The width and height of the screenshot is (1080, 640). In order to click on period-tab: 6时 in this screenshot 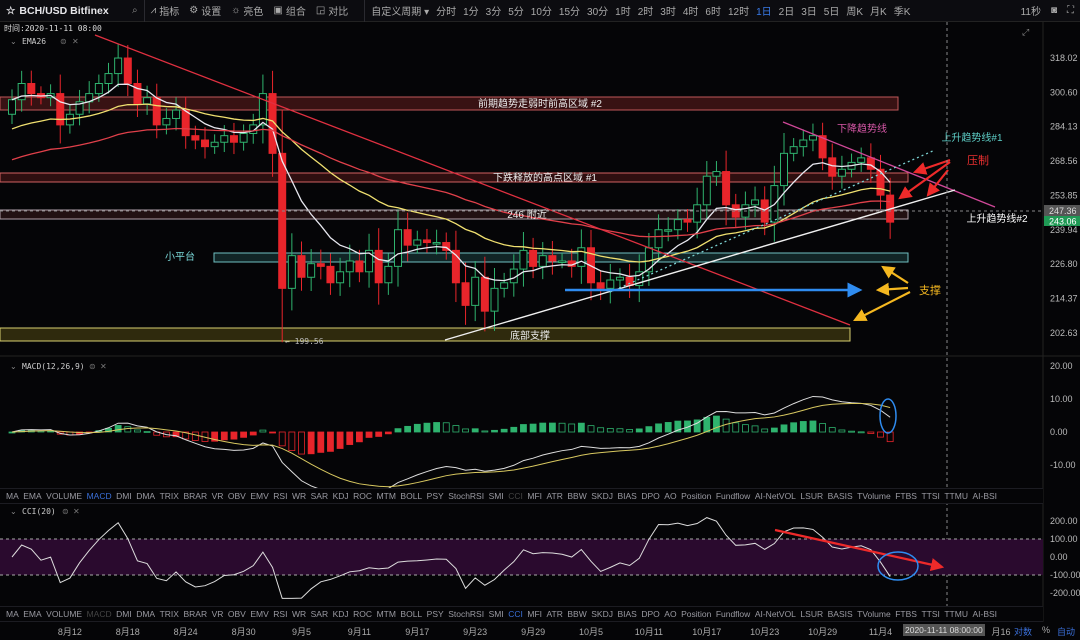, I will do `click(713, 12)`.